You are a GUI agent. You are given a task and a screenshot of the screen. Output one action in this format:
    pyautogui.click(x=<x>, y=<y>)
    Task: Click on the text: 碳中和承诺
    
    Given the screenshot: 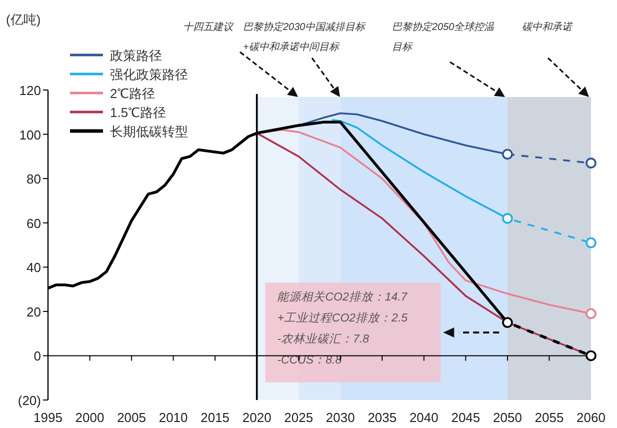 What is the action you would take?
    pyautogui.click(x=548, y=27)
    